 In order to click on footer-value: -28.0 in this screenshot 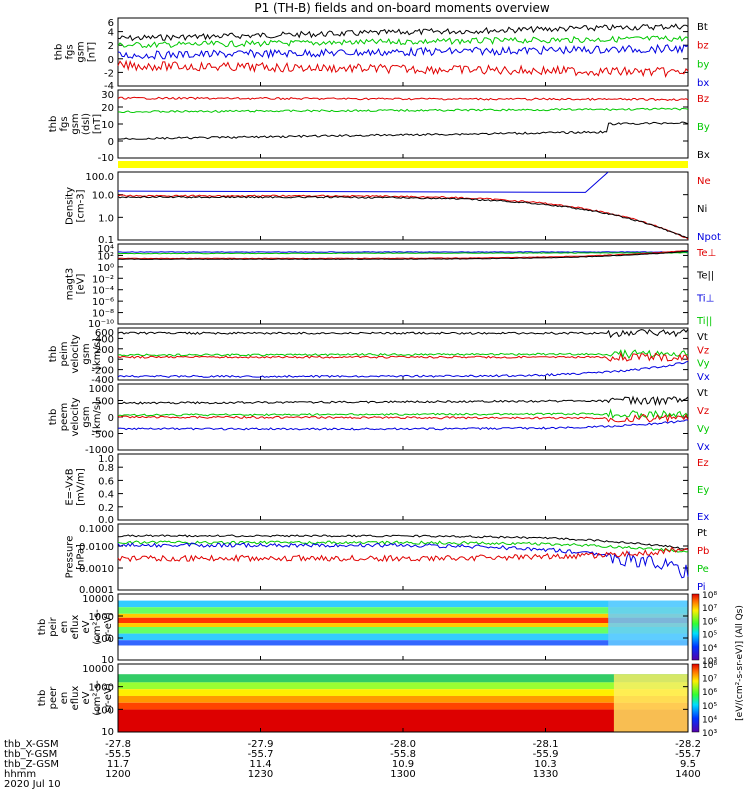, I will do `click(403, 744)`.